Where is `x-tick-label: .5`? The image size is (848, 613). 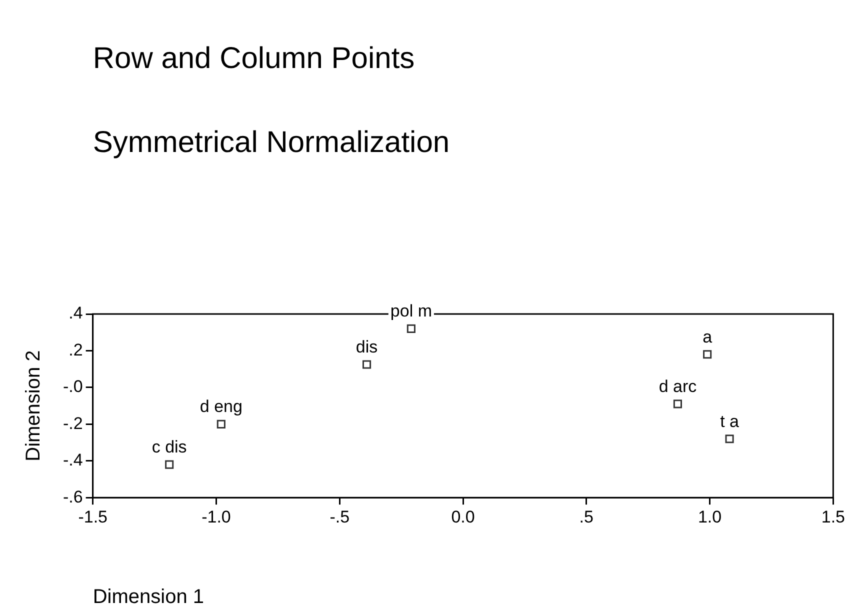 x-tick-label: .5 is located at coordinates (586, 516).